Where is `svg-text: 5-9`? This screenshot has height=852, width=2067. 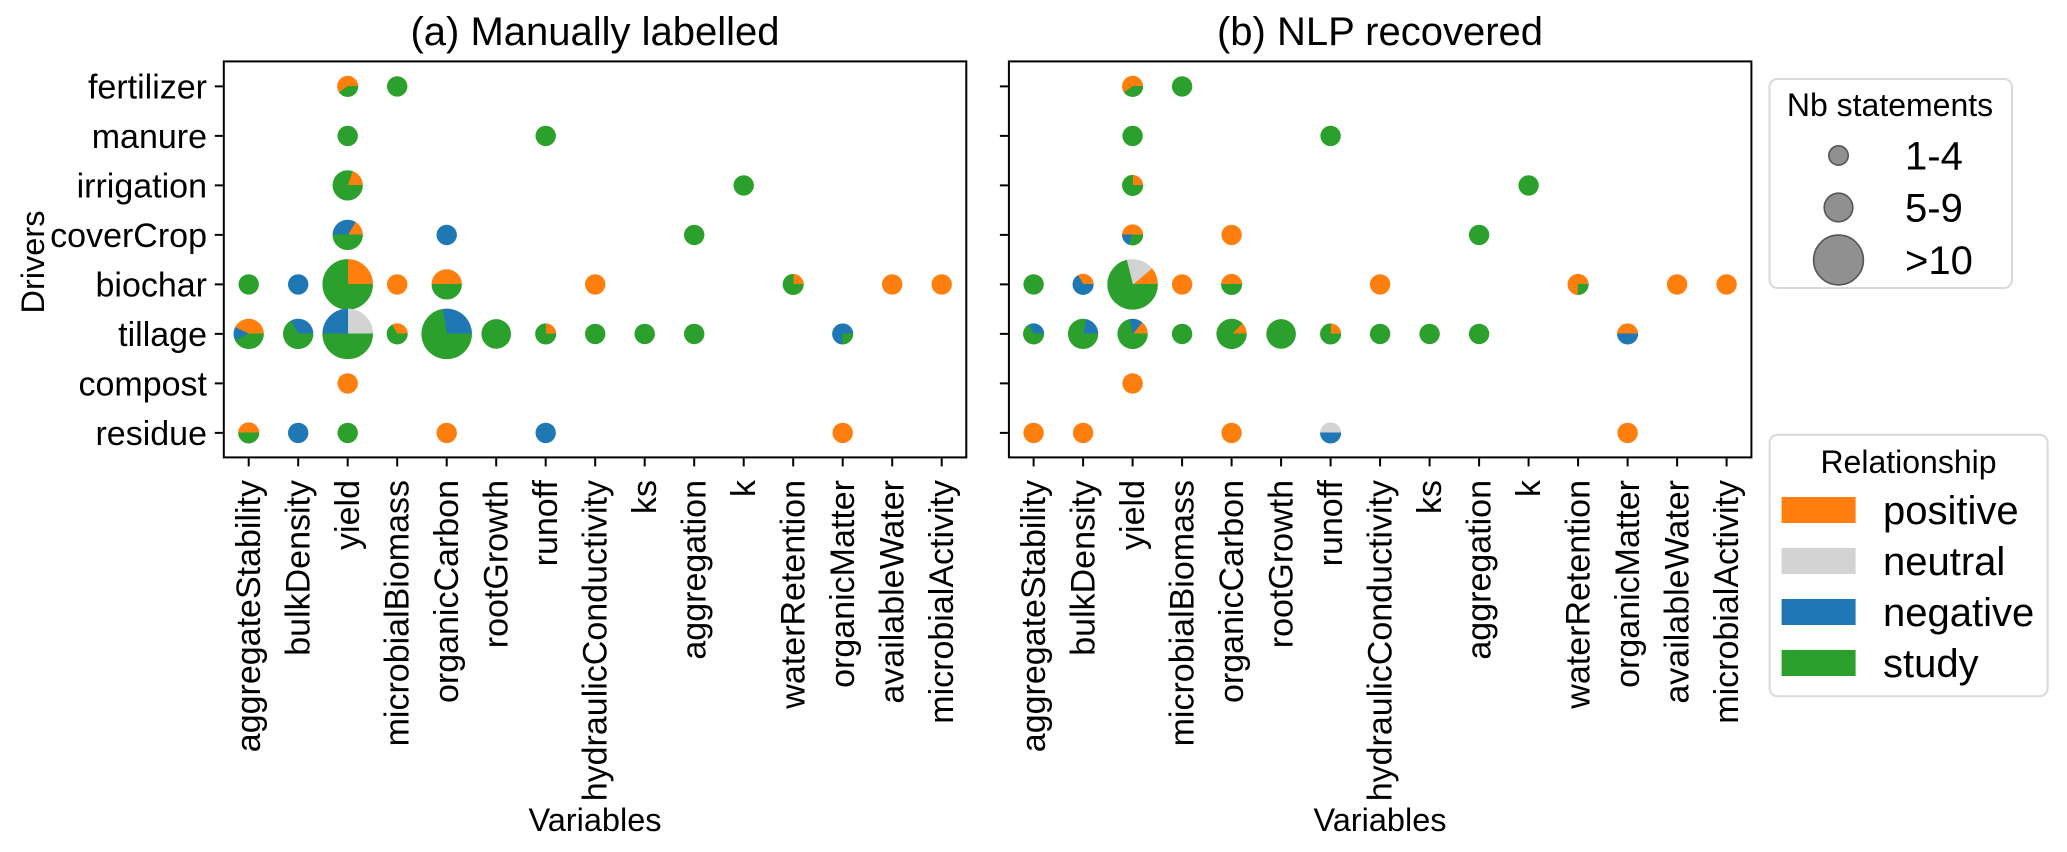 svg-text: 5-9 is located at coordinates (1934, 209).